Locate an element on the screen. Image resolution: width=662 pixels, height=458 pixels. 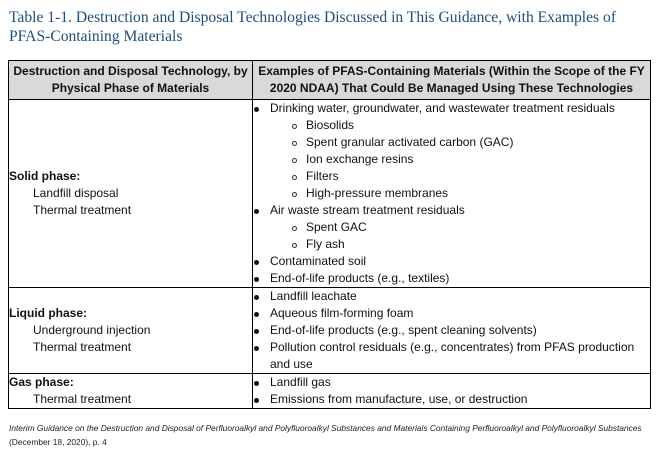
sub-list-item-text: Spent granular activated carbon (GAC) is located at coordinates (410, 142).